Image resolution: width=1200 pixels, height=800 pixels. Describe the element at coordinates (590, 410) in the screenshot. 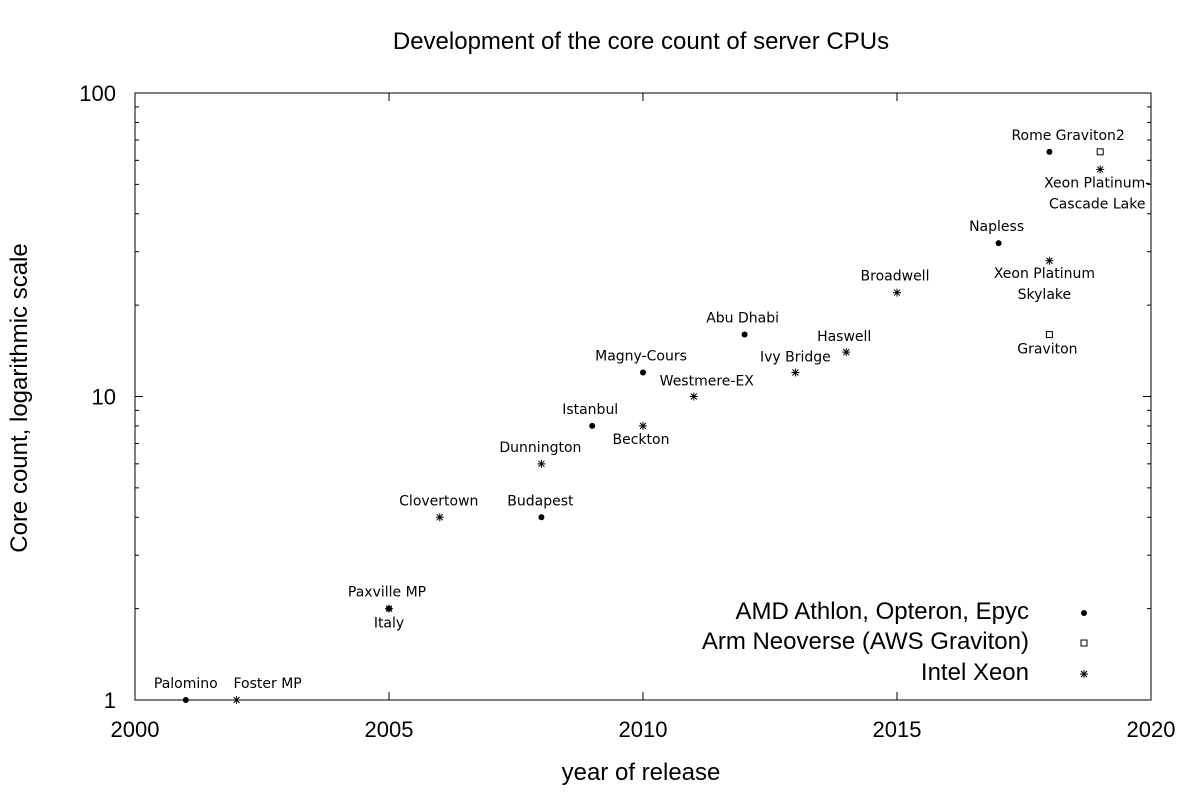

I see `point-label: Istanbul` at that location.